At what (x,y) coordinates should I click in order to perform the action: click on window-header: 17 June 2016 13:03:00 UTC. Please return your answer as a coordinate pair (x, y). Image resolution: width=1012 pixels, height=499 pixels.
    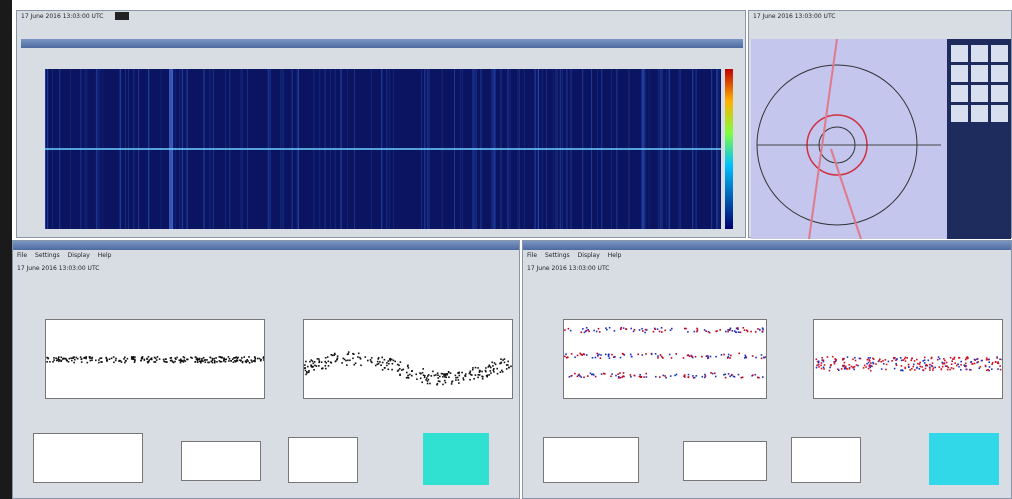
    Looking at the image, I should click on (568, 268).